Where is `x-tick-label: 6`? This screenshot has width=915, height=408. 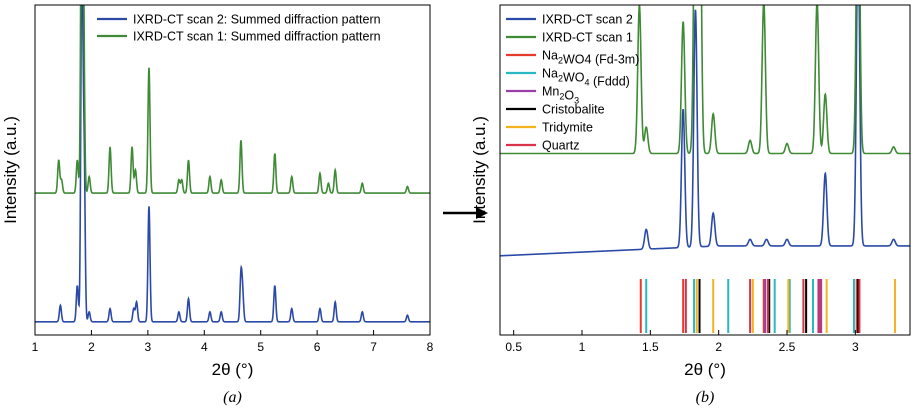
x-tick-label: 6 is located at coordinates (317, 347).